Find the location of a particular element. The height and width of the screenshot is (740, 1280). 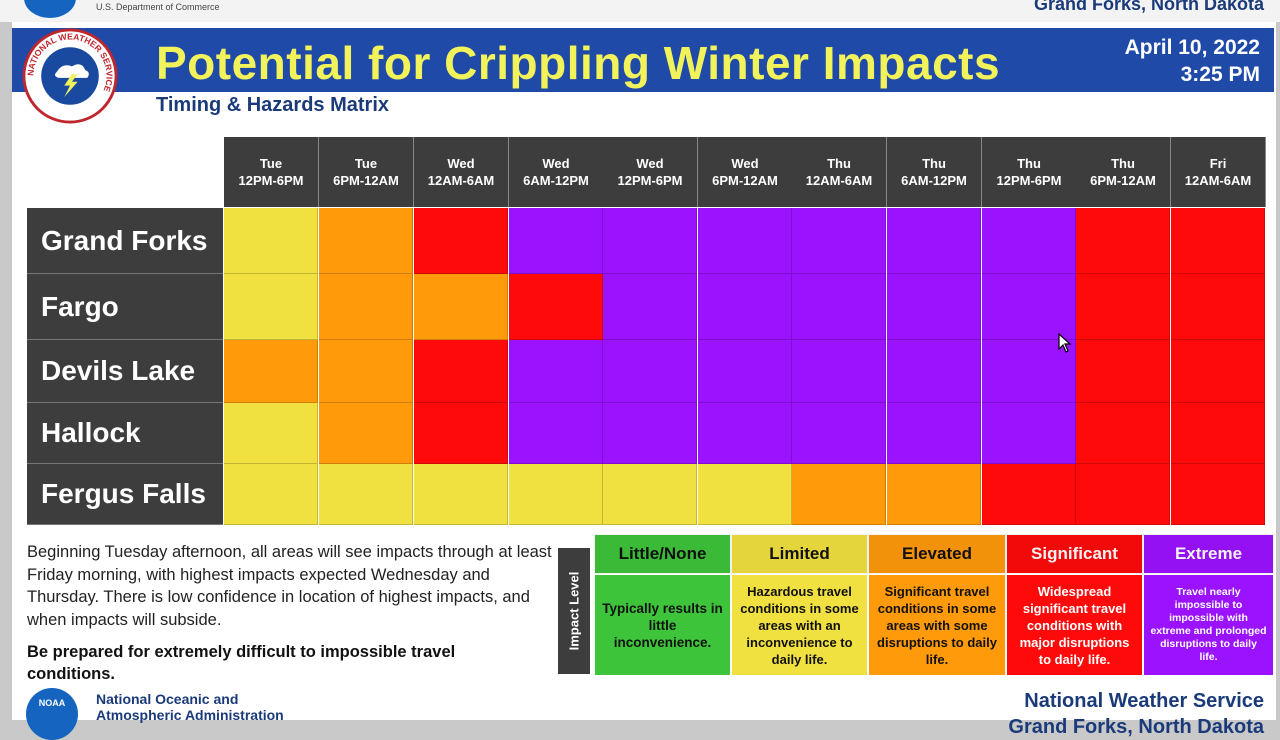

title-banner is located at coordinates (643, 60).